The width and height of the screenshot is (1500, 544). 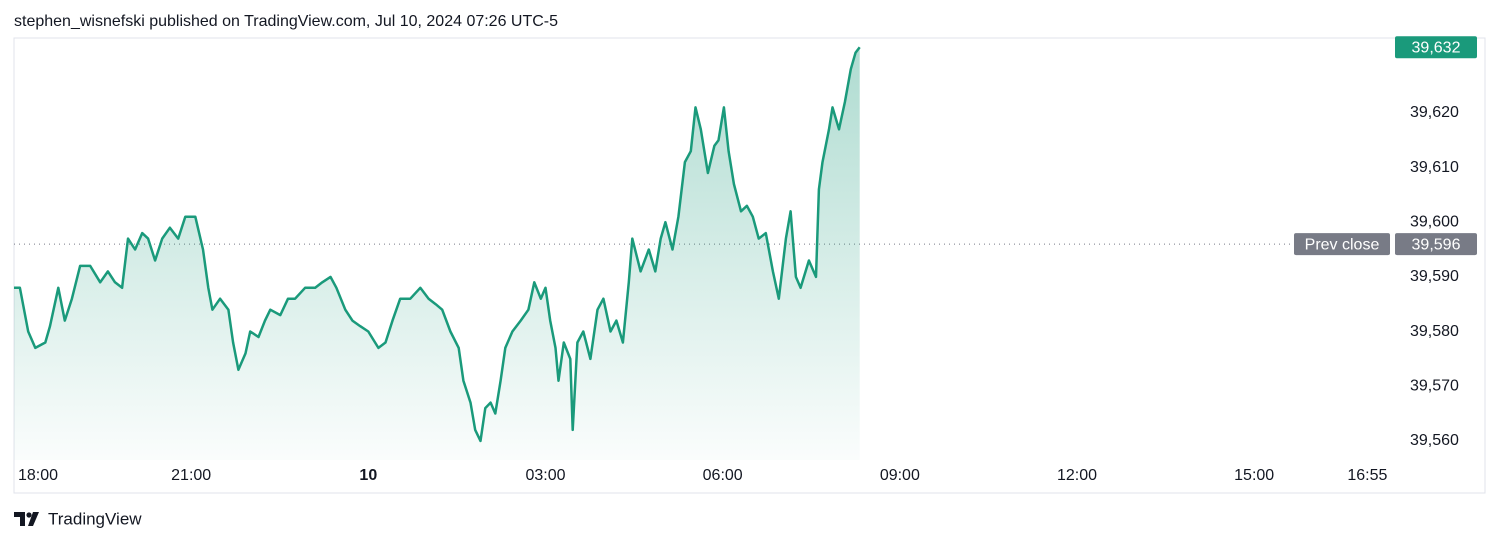 What do you see at coordinates (1434, 167) in the screenshot?
I see `y-tick-label: 39,610` at bounding box center [1434, 167].